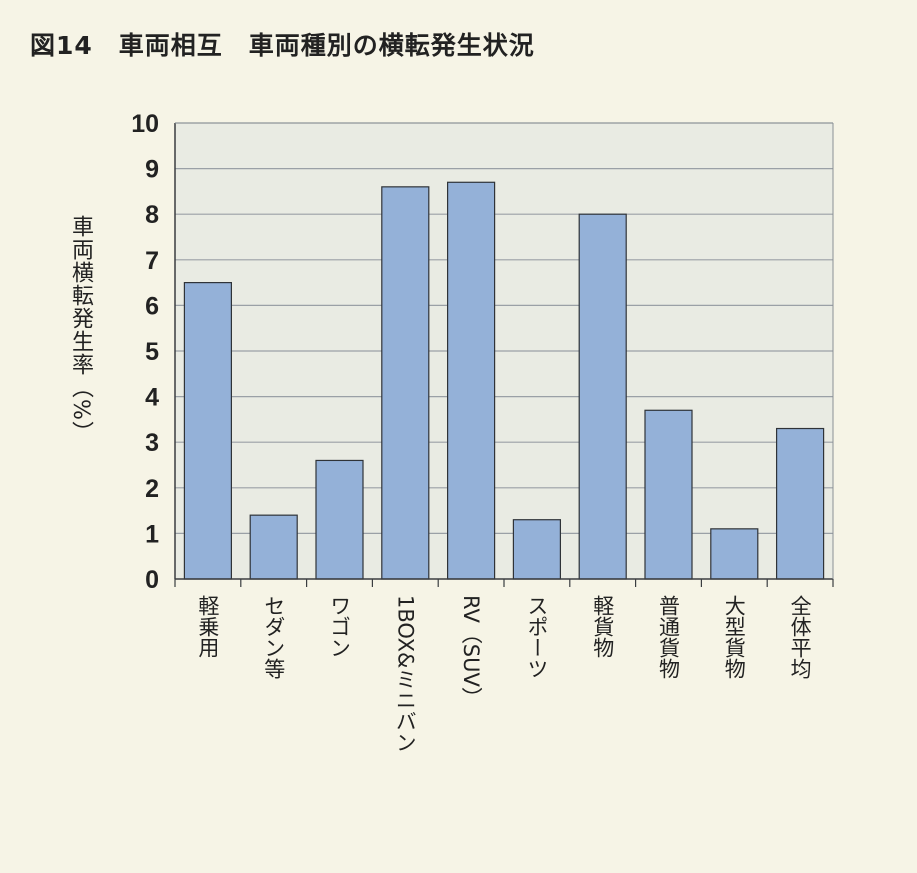 The height and width of the screenshot is (873, 917). What do you see at coordinates (800, 637) in the screenshot?
I see `x-tick-label: 全体平均` at bounding box center [800, 637].